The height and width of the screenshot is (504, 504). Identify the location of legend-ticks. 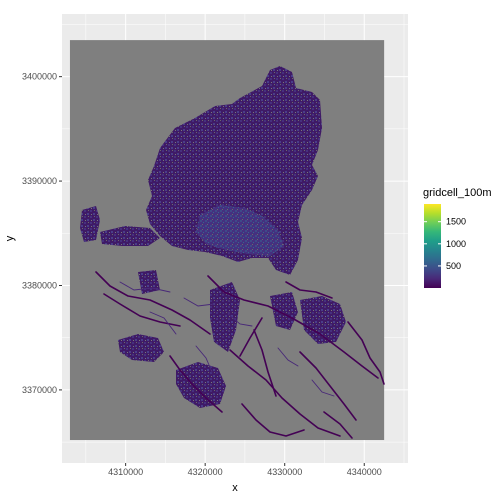
(432, 244).